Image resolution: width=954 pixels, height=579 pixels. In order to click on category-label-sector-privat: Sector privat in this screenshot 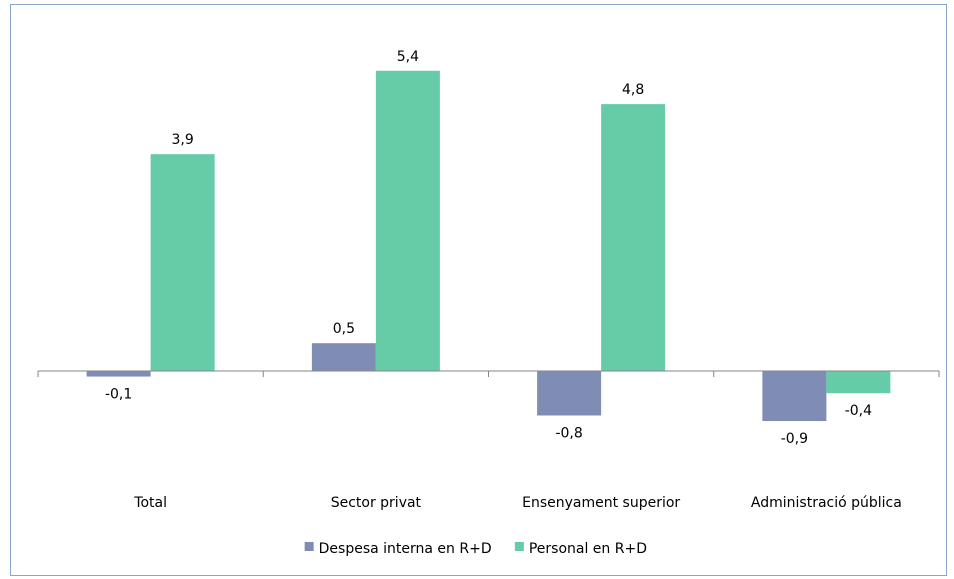, I will do `click(376, 503)`.